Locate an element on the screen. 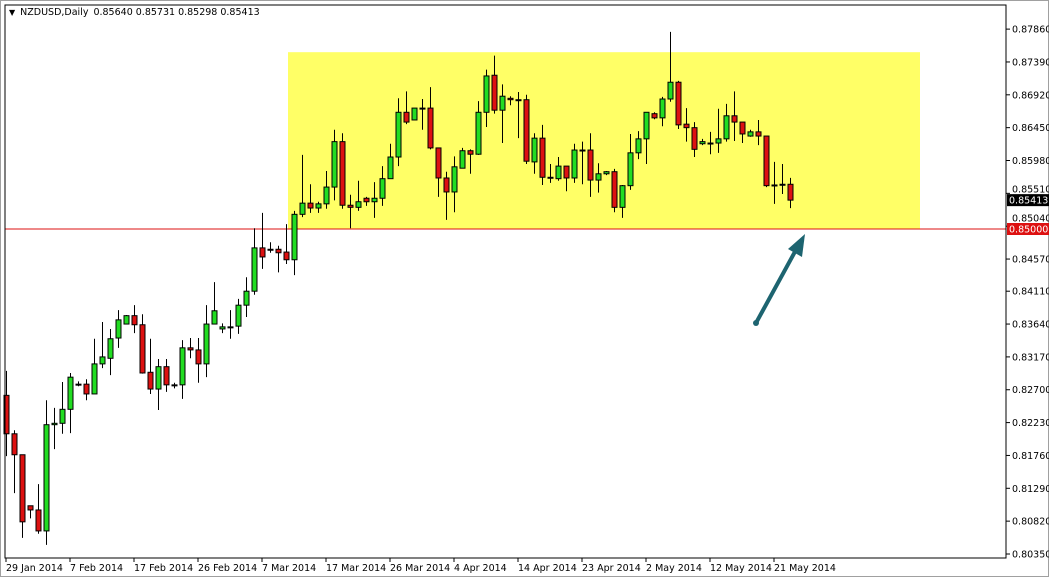 The image size is (1049, 578). x-tick-label: 17 Mar 2014 is located at coordinates (356, 568).